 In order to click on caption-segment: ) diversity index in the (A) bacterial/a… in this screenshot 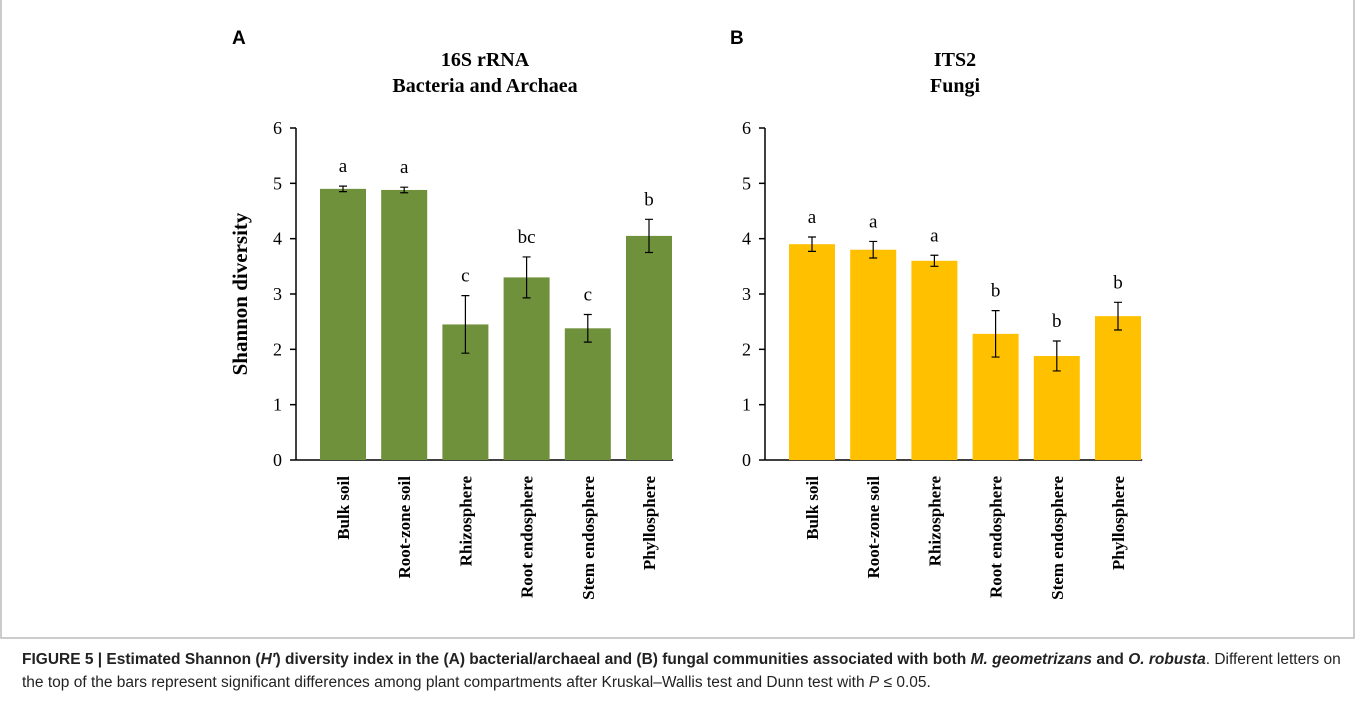, I will do `click(623, 659)`.